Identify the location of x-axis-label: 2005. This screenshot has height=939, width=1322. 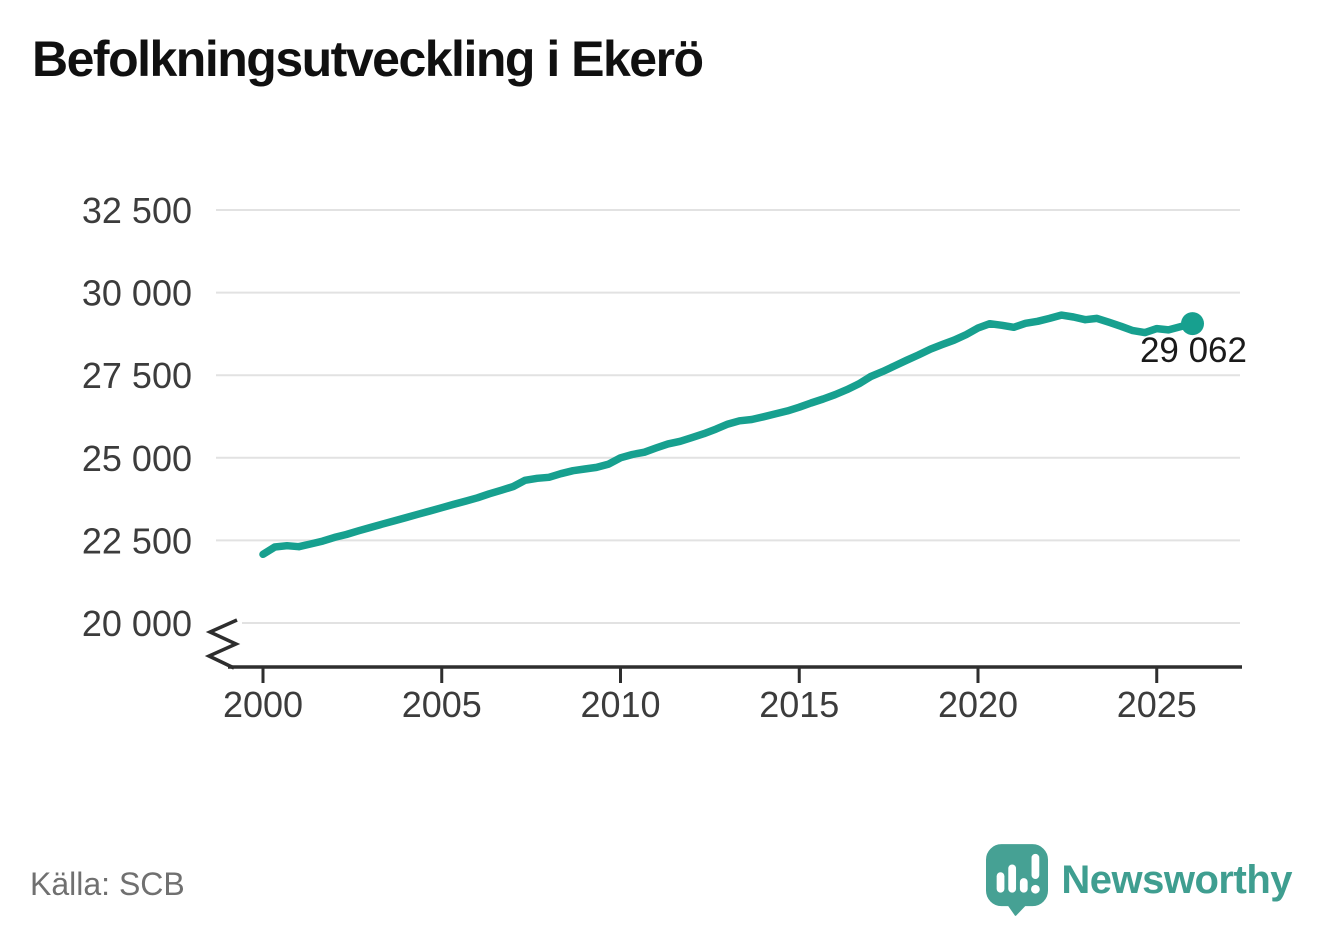
(442, 704).